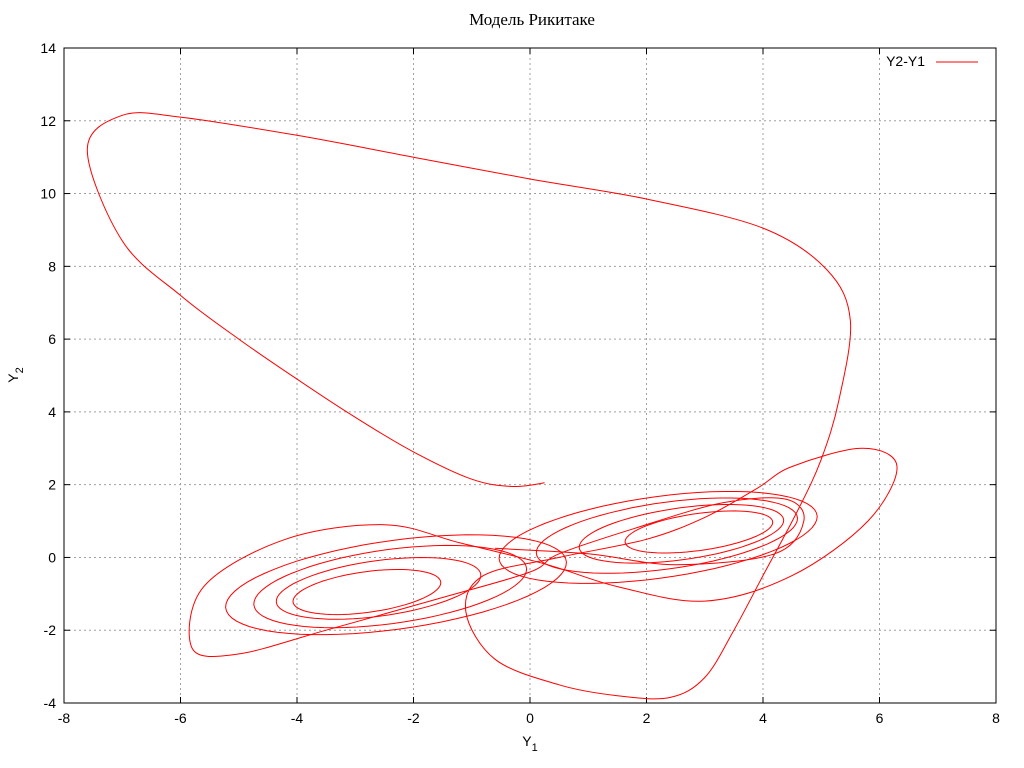 This screenshot has width=1024, height=768. Describe the element at coordinates (50, 703) in the screenshot. I see `y-tick-label: -4` at that location.